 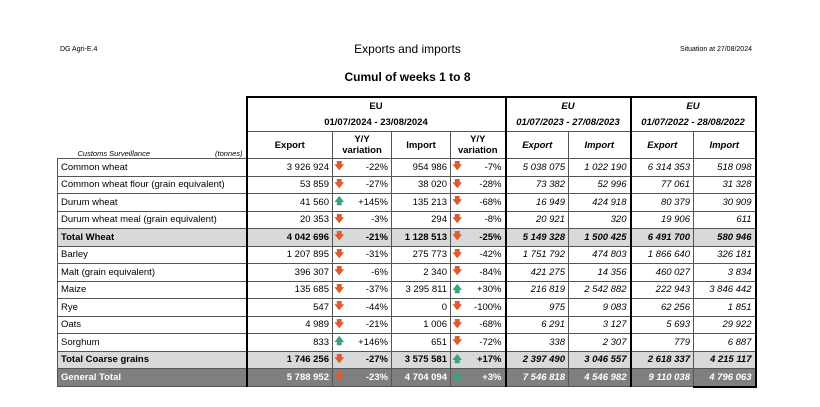 What do you see at coordinates (536, 184) in the screenshot?
I see `export-2023: 73 382` at bounding box center [536, 184].